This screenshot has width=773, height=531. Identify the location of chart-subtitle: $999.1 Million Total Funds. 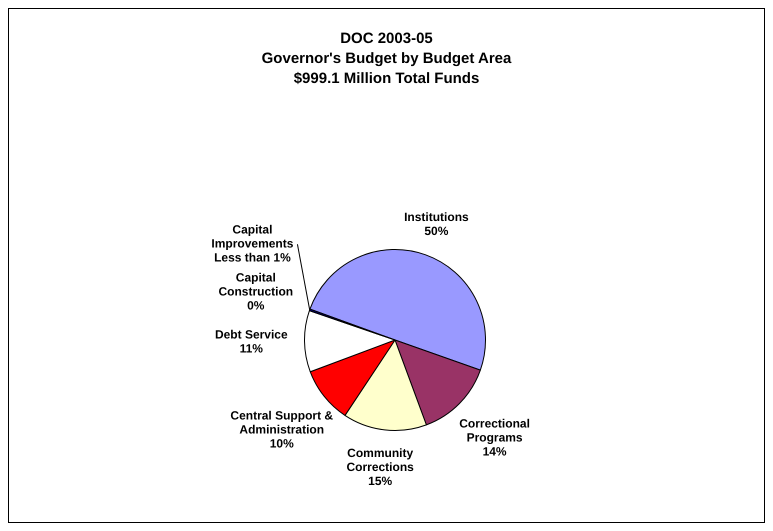
(387, 79).